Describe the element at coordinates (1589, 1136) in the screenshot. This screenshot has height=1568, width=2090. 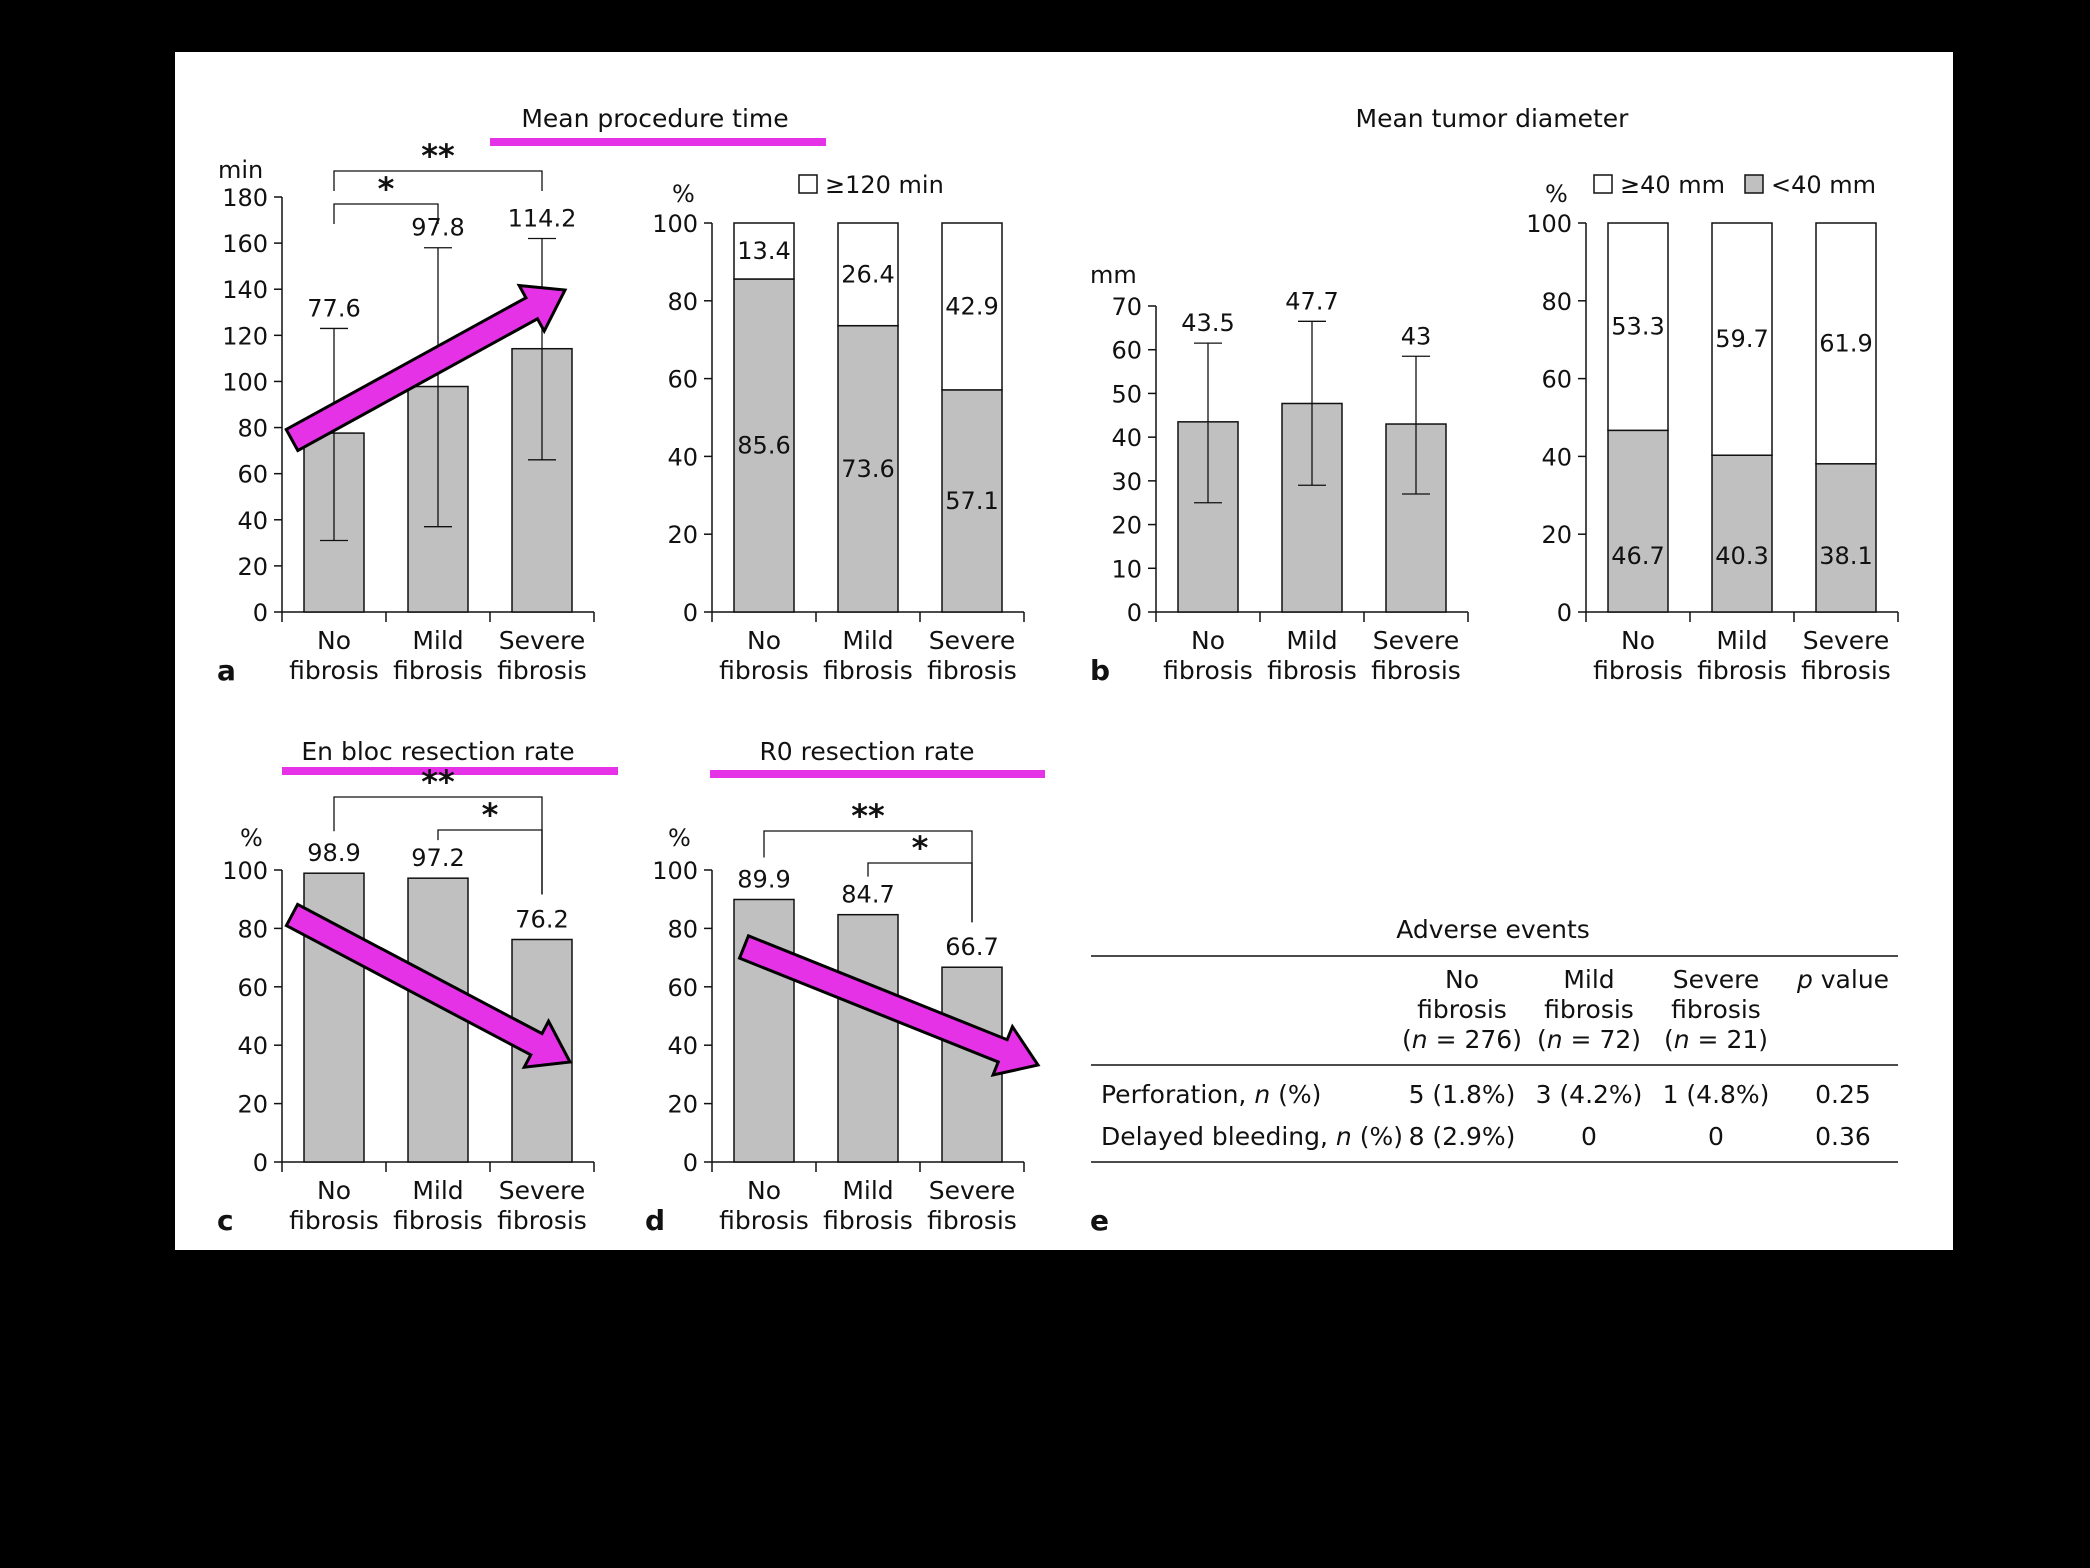
I see `table-cell: 0` at that location.